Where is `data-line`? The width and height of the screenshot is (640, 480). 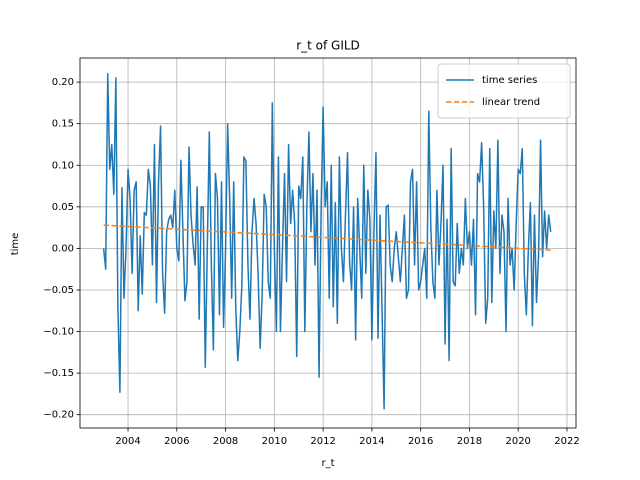 data-line is located at coordinates (327, 237).